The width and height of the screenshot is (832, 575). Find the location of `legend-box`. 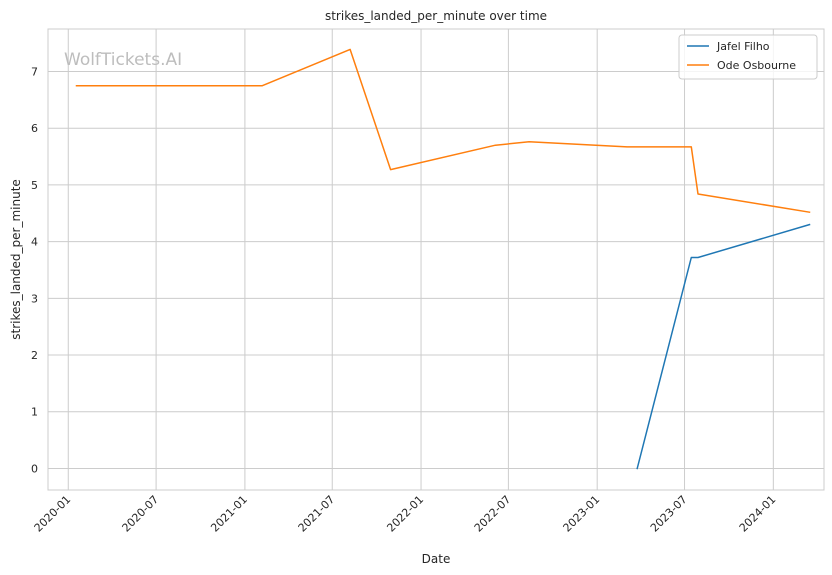

legend-box is located at coordinates (748, 57).